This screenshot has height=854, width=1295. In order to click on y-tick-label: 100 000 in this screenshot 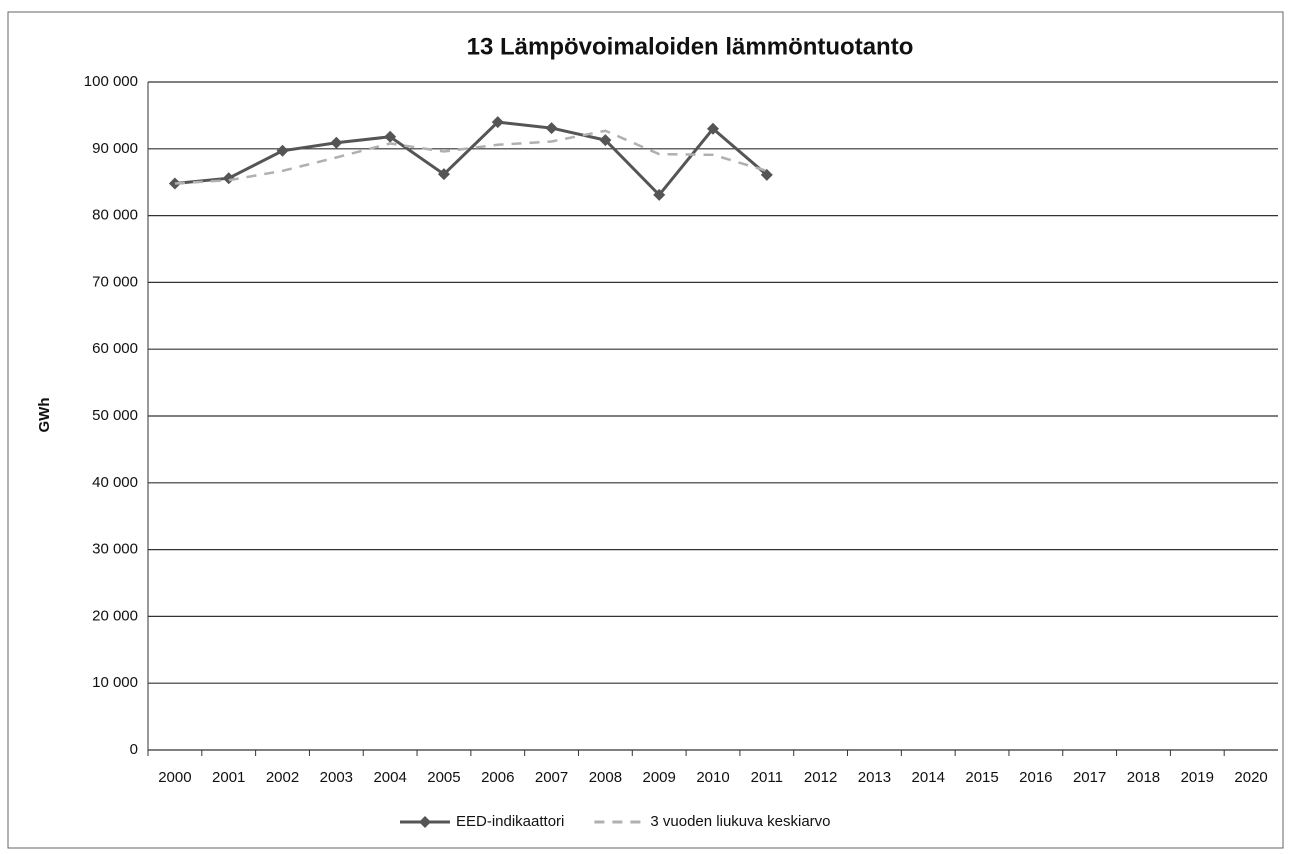, I will do `click(111, 81)`.